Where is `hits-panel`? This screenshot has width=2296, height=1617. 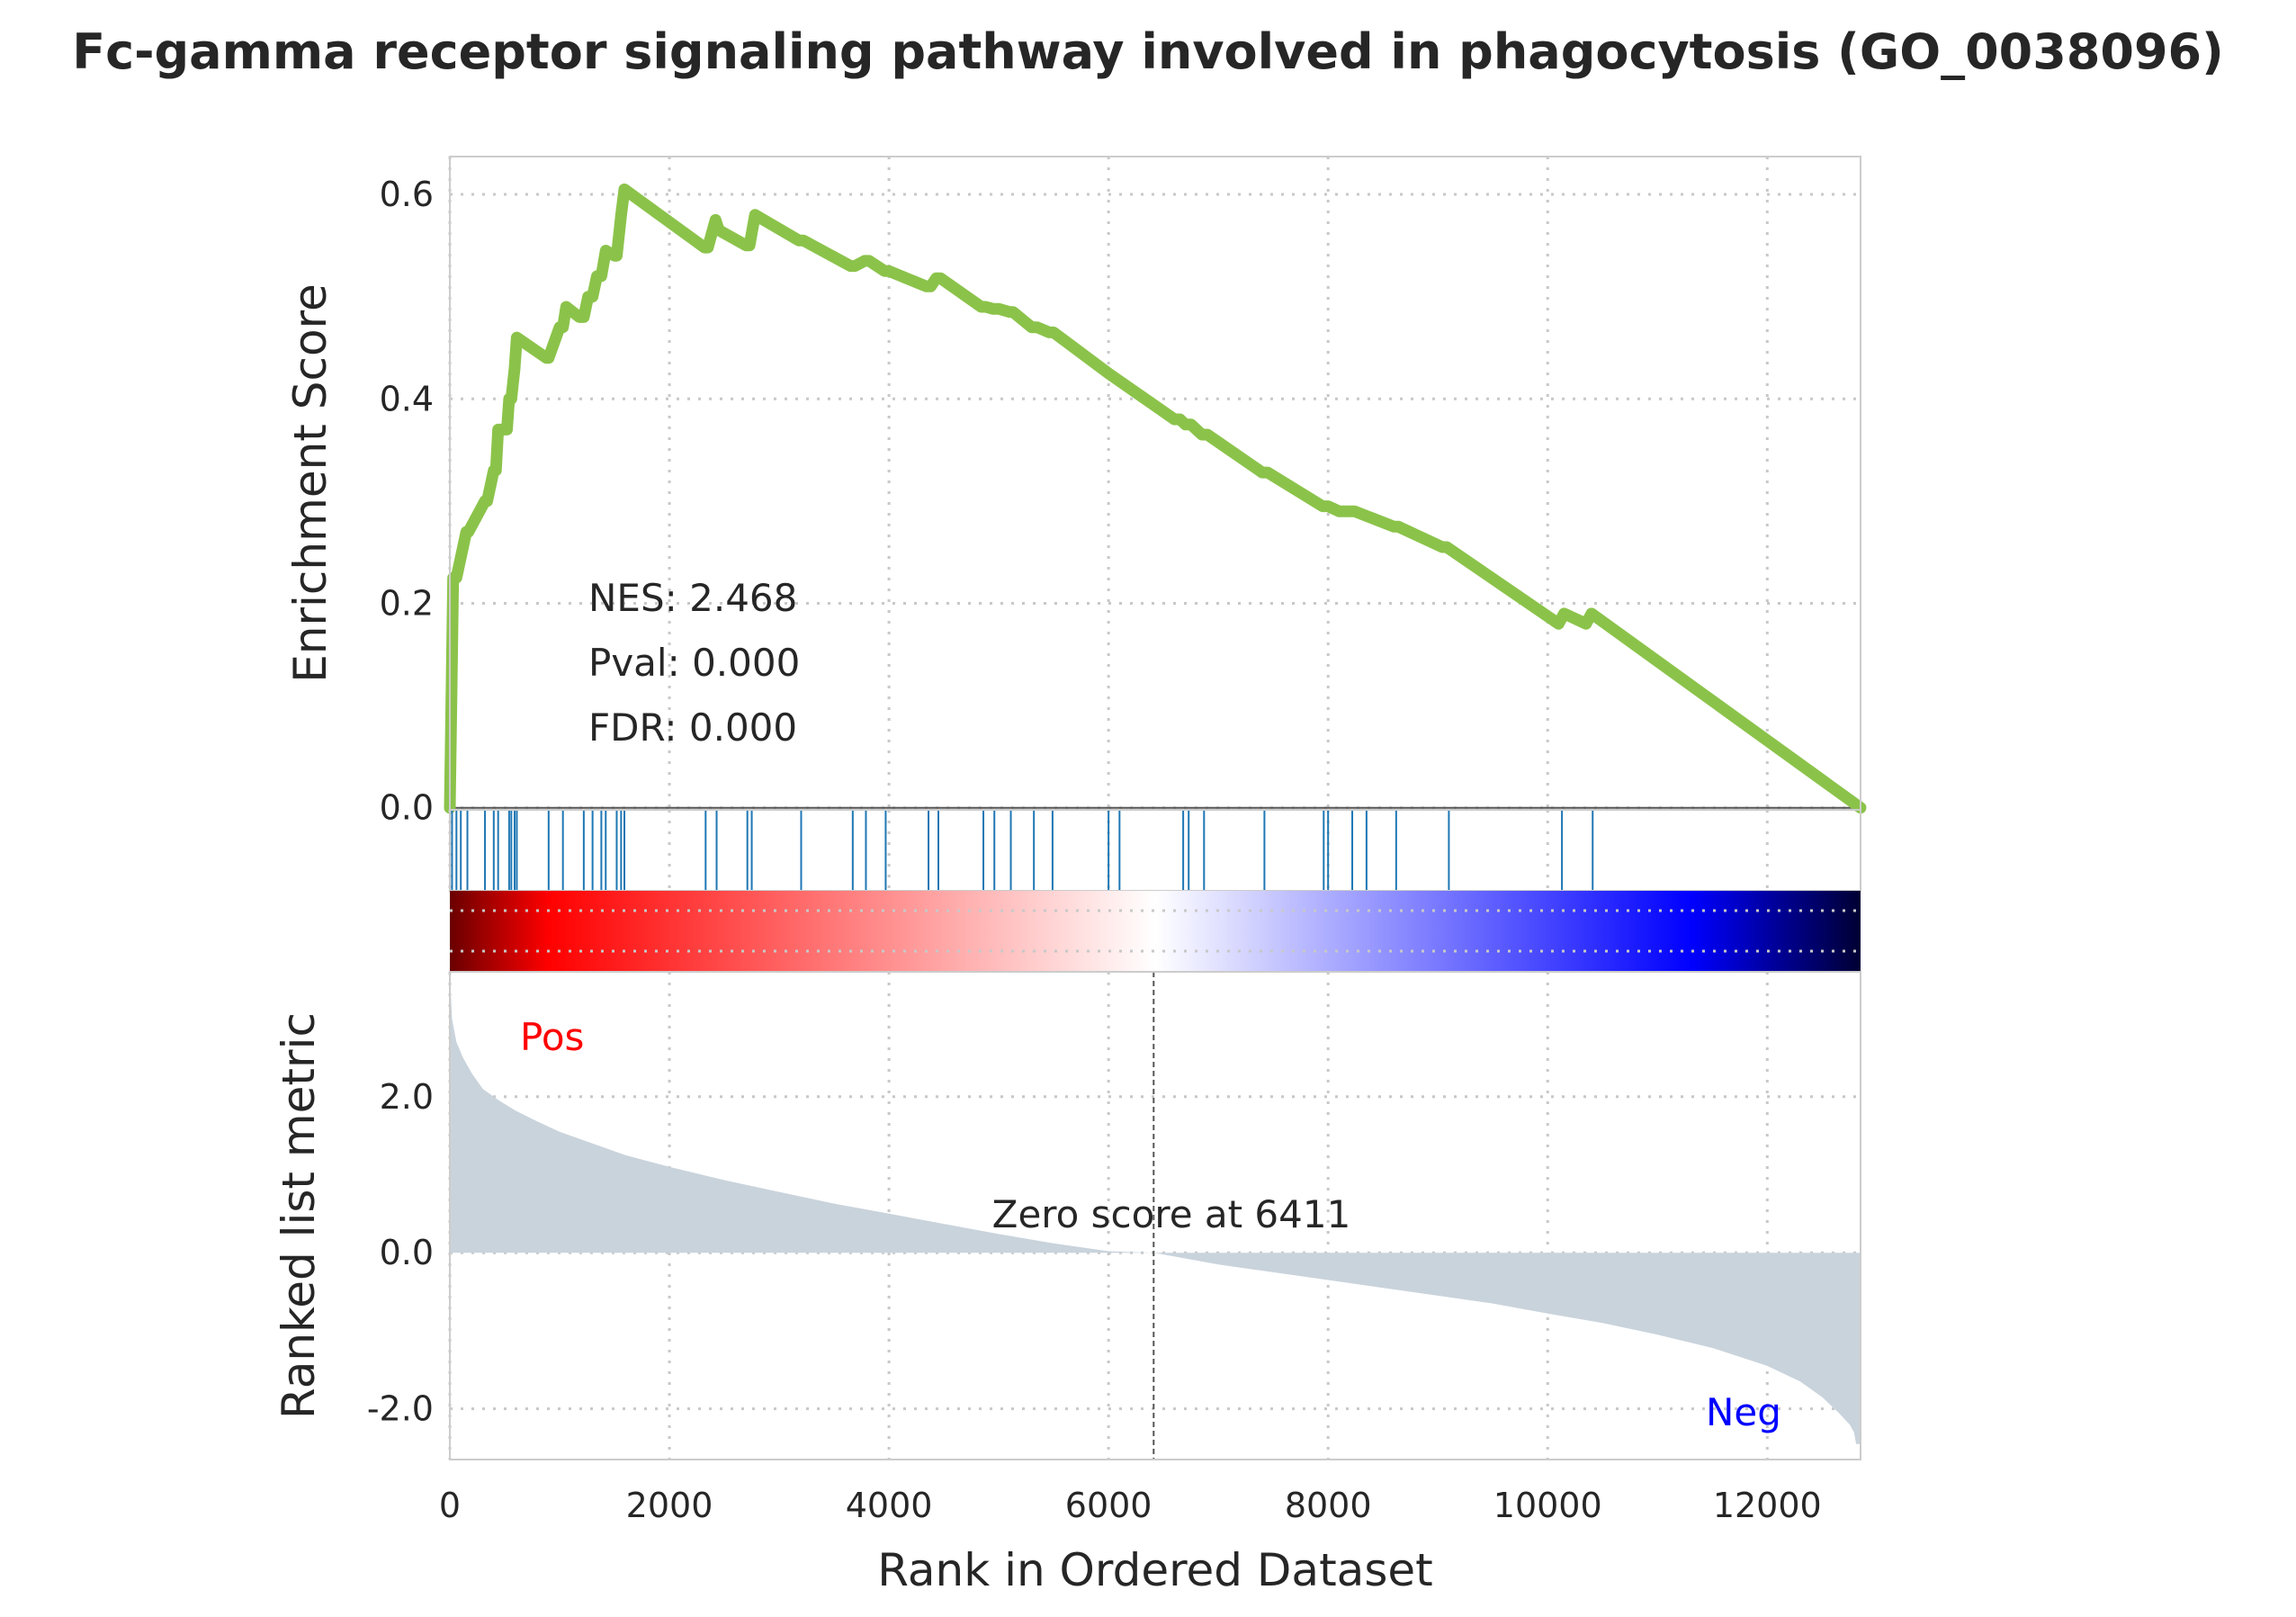
hits-panel is located at coordinates (1154, 850).